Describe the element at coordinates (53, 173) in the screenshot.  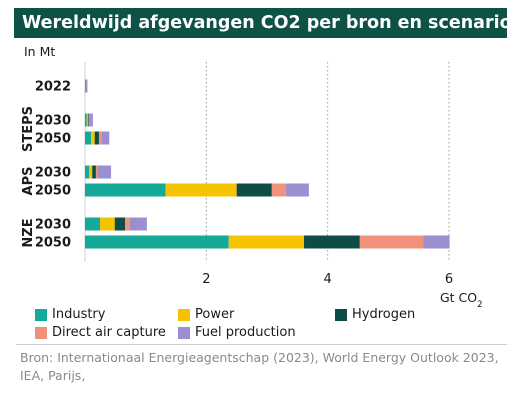
I see `row-label-3: 2030` at that location.